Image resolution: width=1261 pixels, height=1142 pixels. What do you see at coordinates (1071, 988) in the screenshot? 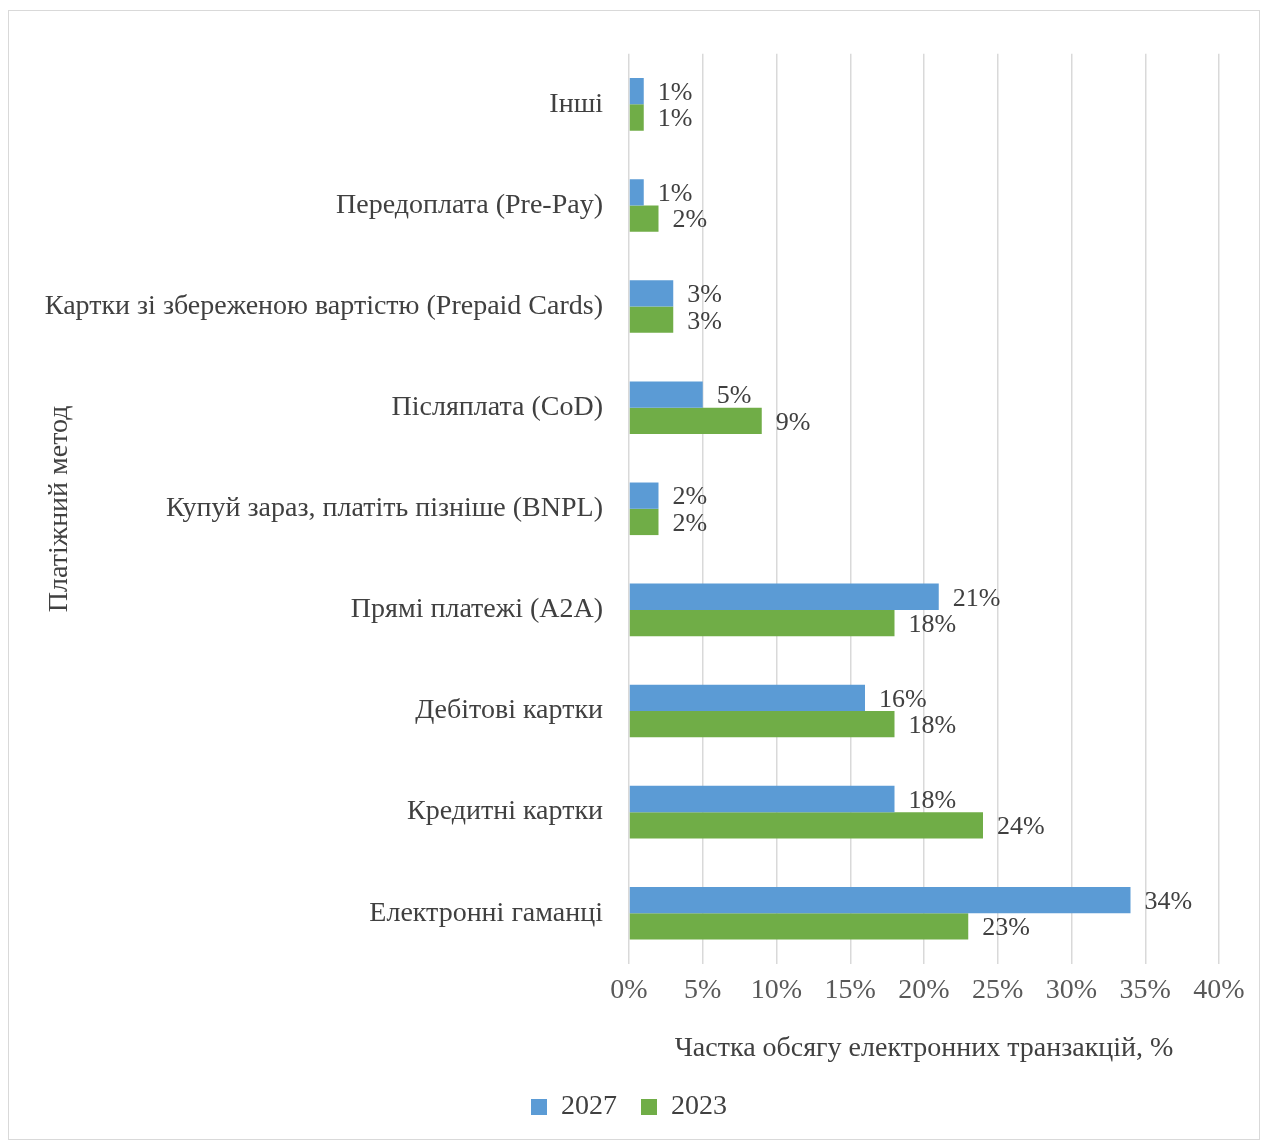
I see `x-tick-label: 30%` at bounding box center [1071, 988].